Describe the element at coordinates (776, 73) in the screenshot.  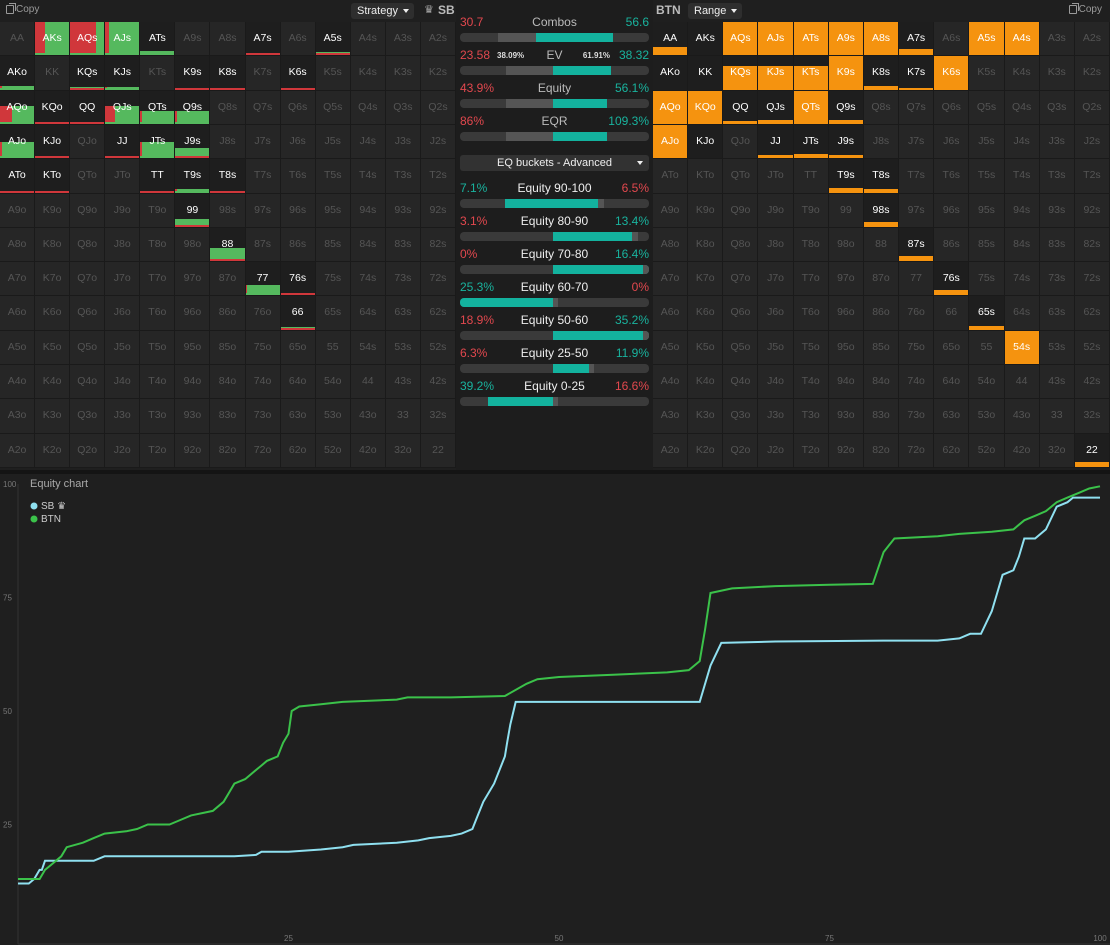
I see `hand-cell: KJs` at that location.